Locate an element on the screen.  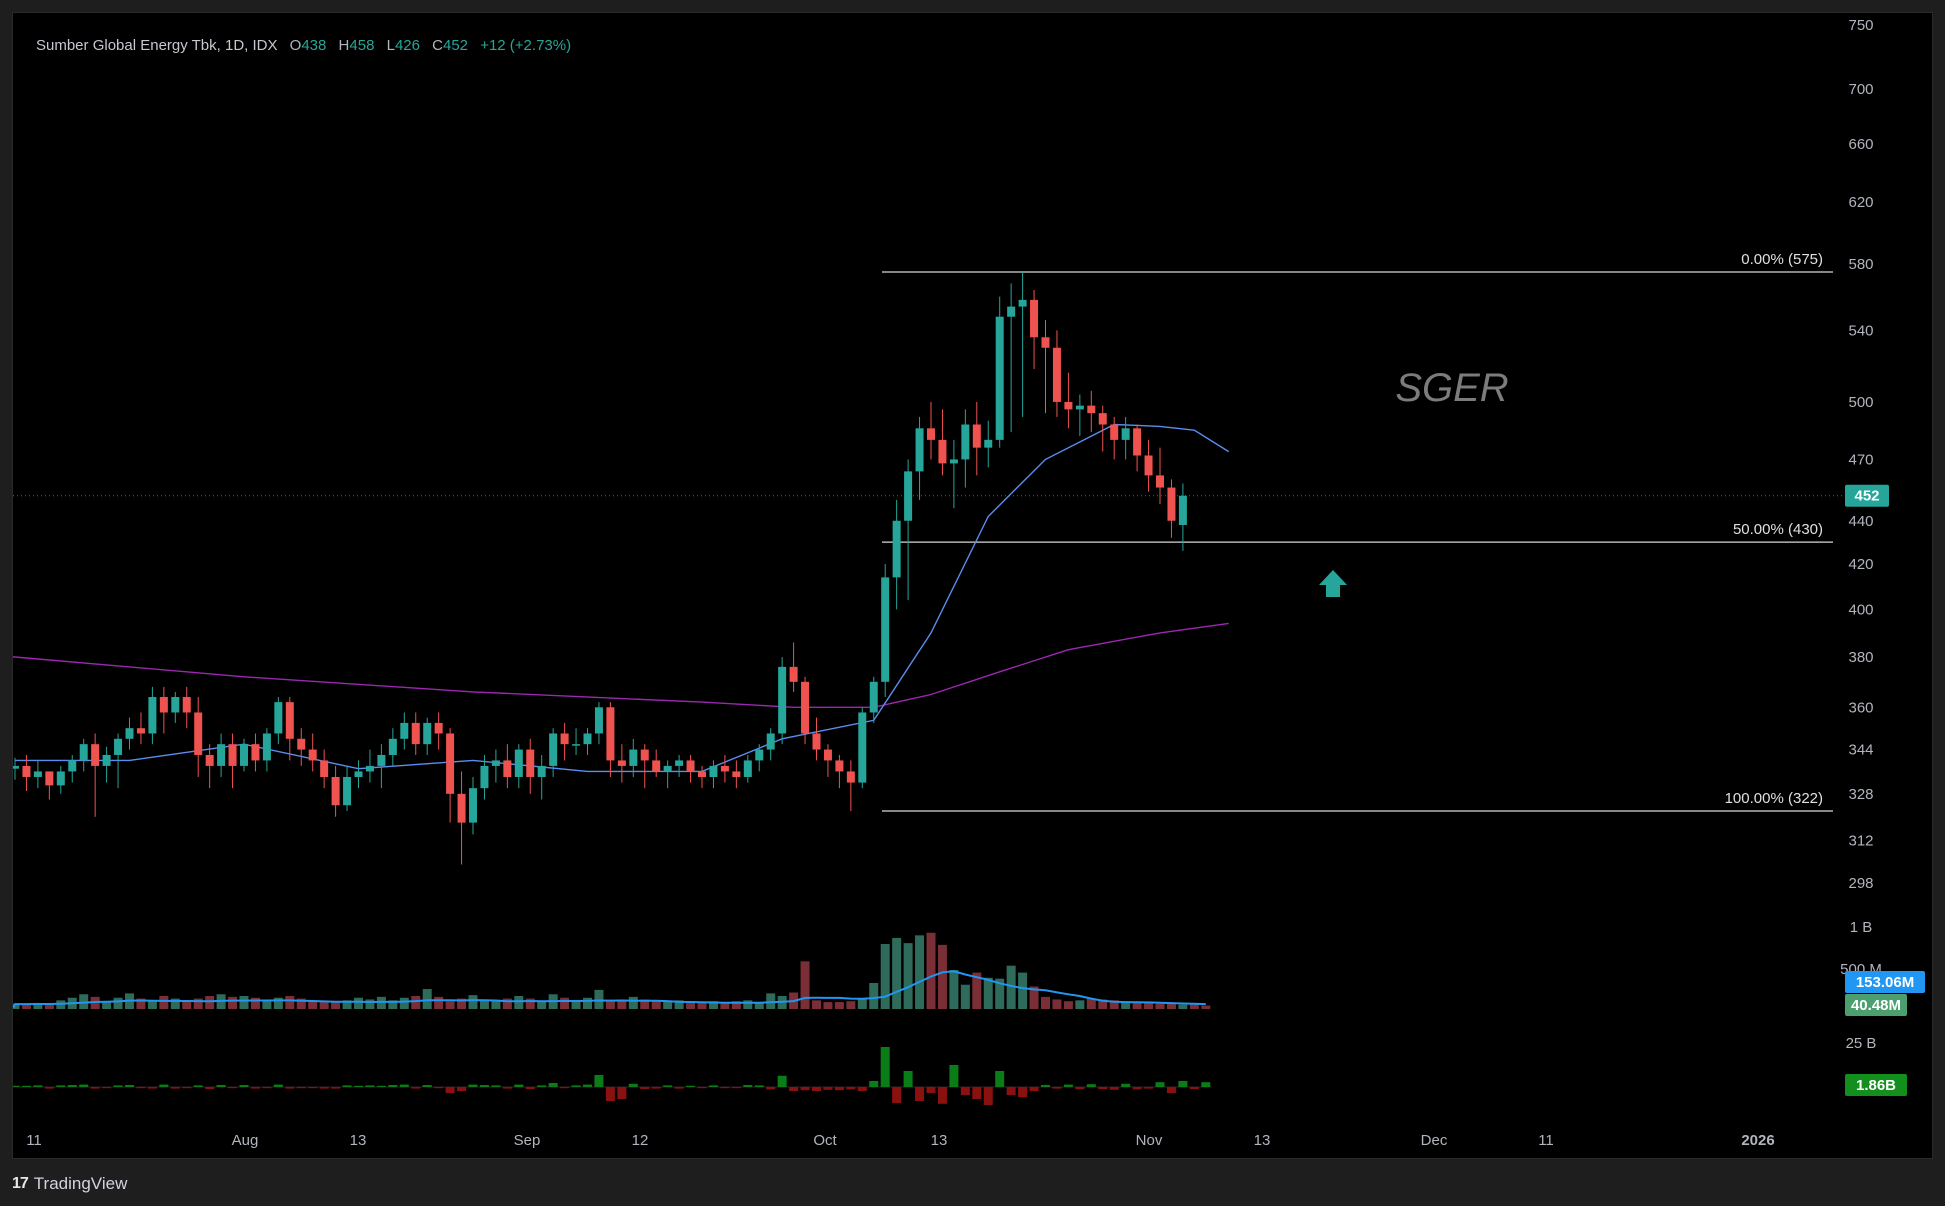
price-tick-label: 420 is located at coordinates (1860, 564).